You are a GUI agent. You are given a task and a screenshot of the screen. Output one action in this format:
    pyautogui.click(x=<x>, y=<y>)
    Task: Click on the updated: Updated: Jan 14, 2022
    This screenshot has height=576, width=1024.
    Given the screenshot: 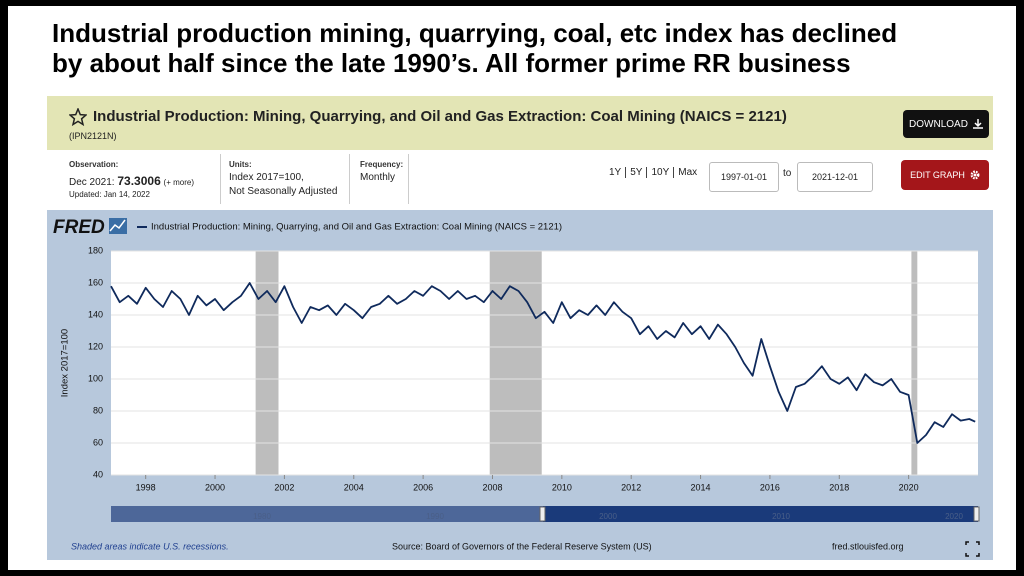 What is the action you would take?
    pyautogui.click(x=109, y=194)
    